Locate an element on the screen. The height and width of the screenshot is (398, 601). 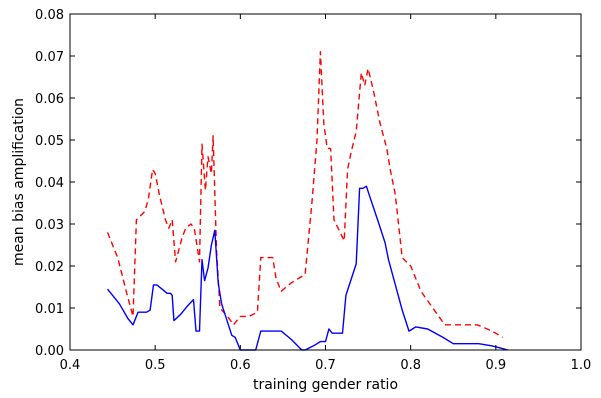
x-tick-label: 0.7 is located at coordinates (325, 365).